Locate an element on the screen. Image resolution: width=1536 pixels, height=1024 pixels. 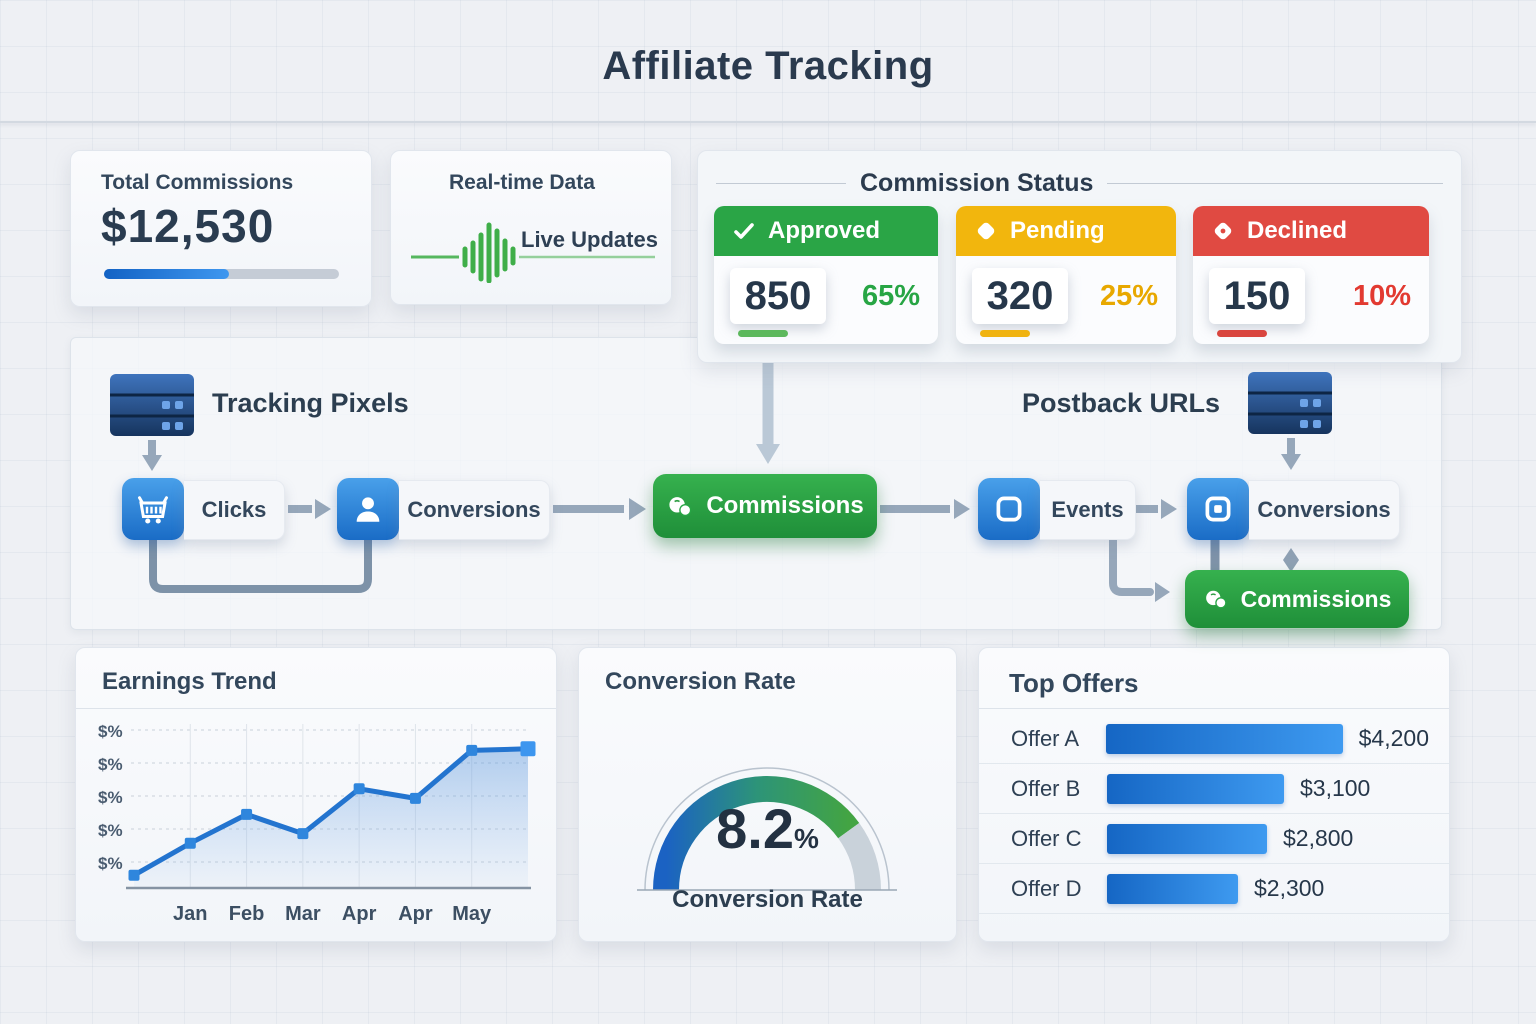
offer-row: Offer A $4,200 is located at coordinates (1214, 739).